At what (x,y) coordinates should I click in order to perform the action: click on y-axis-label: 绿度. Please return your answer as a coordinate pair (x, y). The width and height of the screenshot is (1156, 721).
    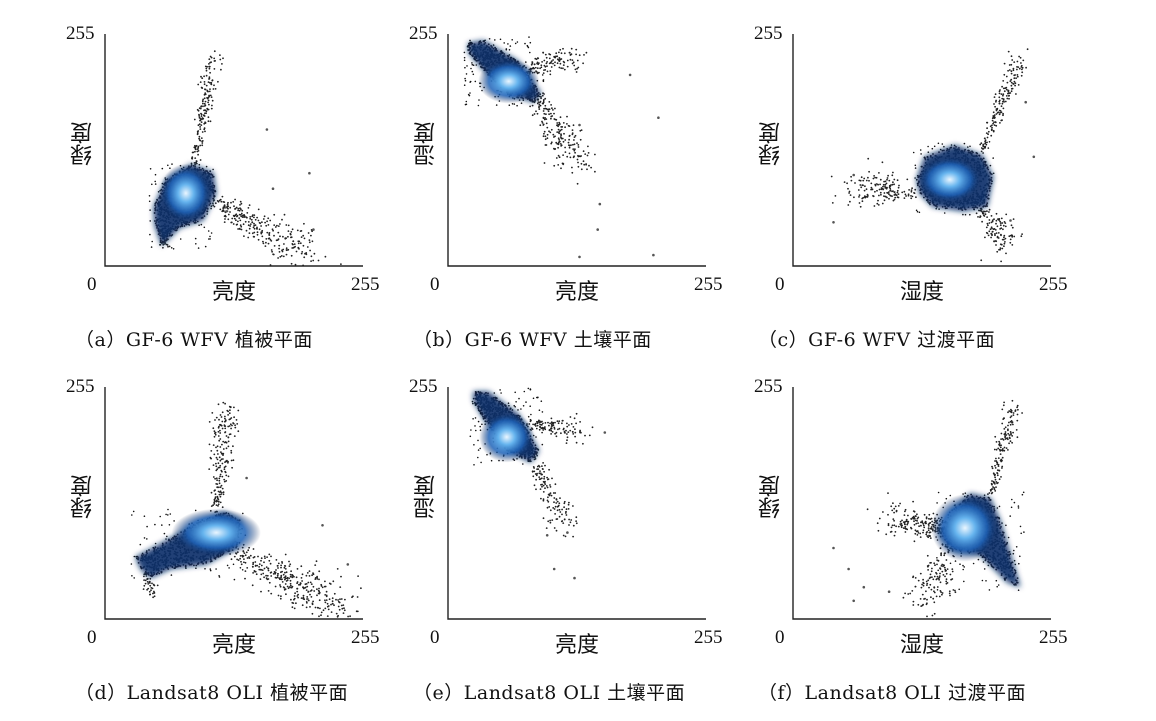
    Looking at the image, I should click on (771, 144).